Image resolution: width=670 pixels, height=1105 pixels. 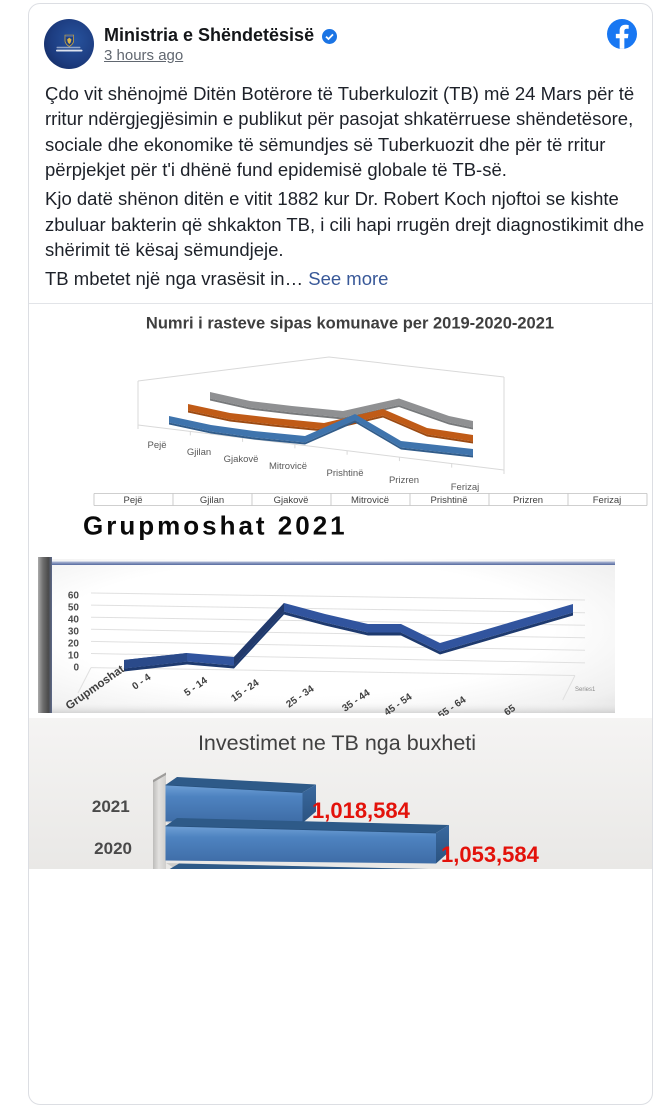 What do you see at coordinates (74, 656) in the screenshot?
I see `svg-text: 10` at bounding box center [74, 656].